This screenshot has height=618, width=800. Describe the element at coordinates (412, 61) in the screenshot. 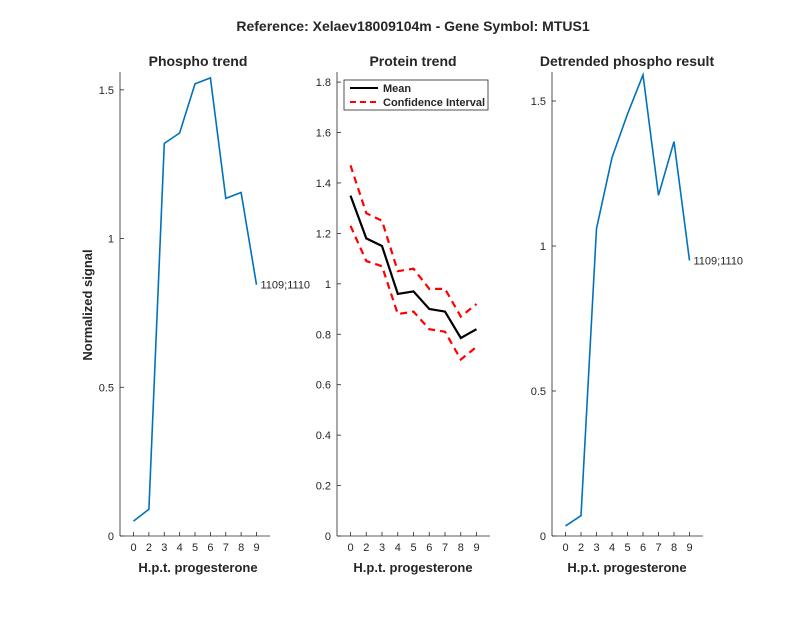

I see `panel-title-protein-trend: Protein trend` at that location.